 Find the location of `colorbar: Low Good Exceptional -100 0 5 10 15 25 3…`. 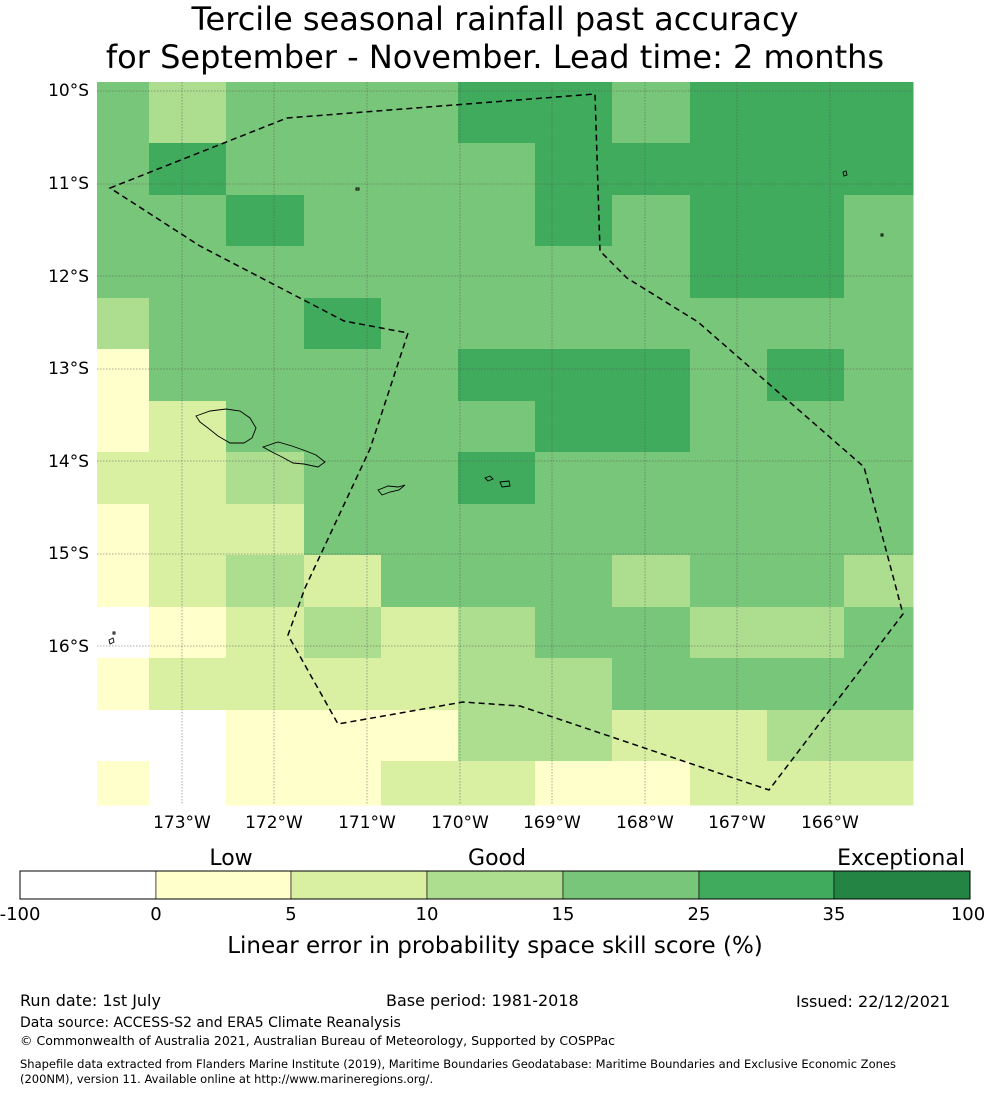

colorbar: Low Good Exceptional -100 0 5 10 15 25 3… is located at coordinates (492, 902).